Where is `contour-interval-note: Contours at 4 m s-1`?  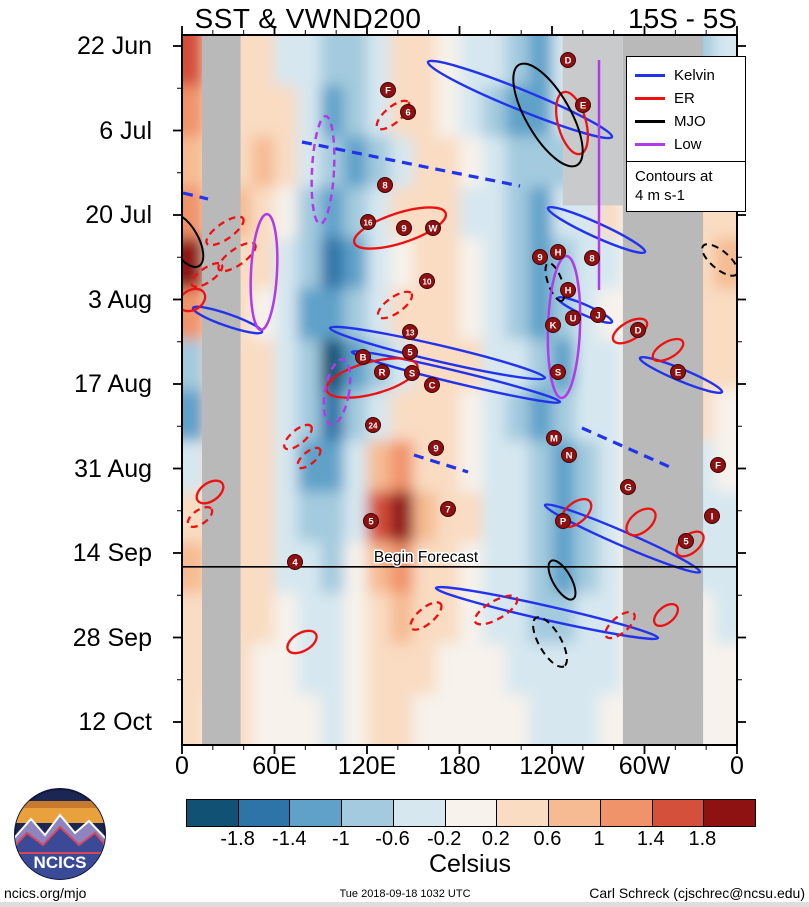
contour-interval-note: Contours at 4 m s-1 is located at coordinates (686, 183).